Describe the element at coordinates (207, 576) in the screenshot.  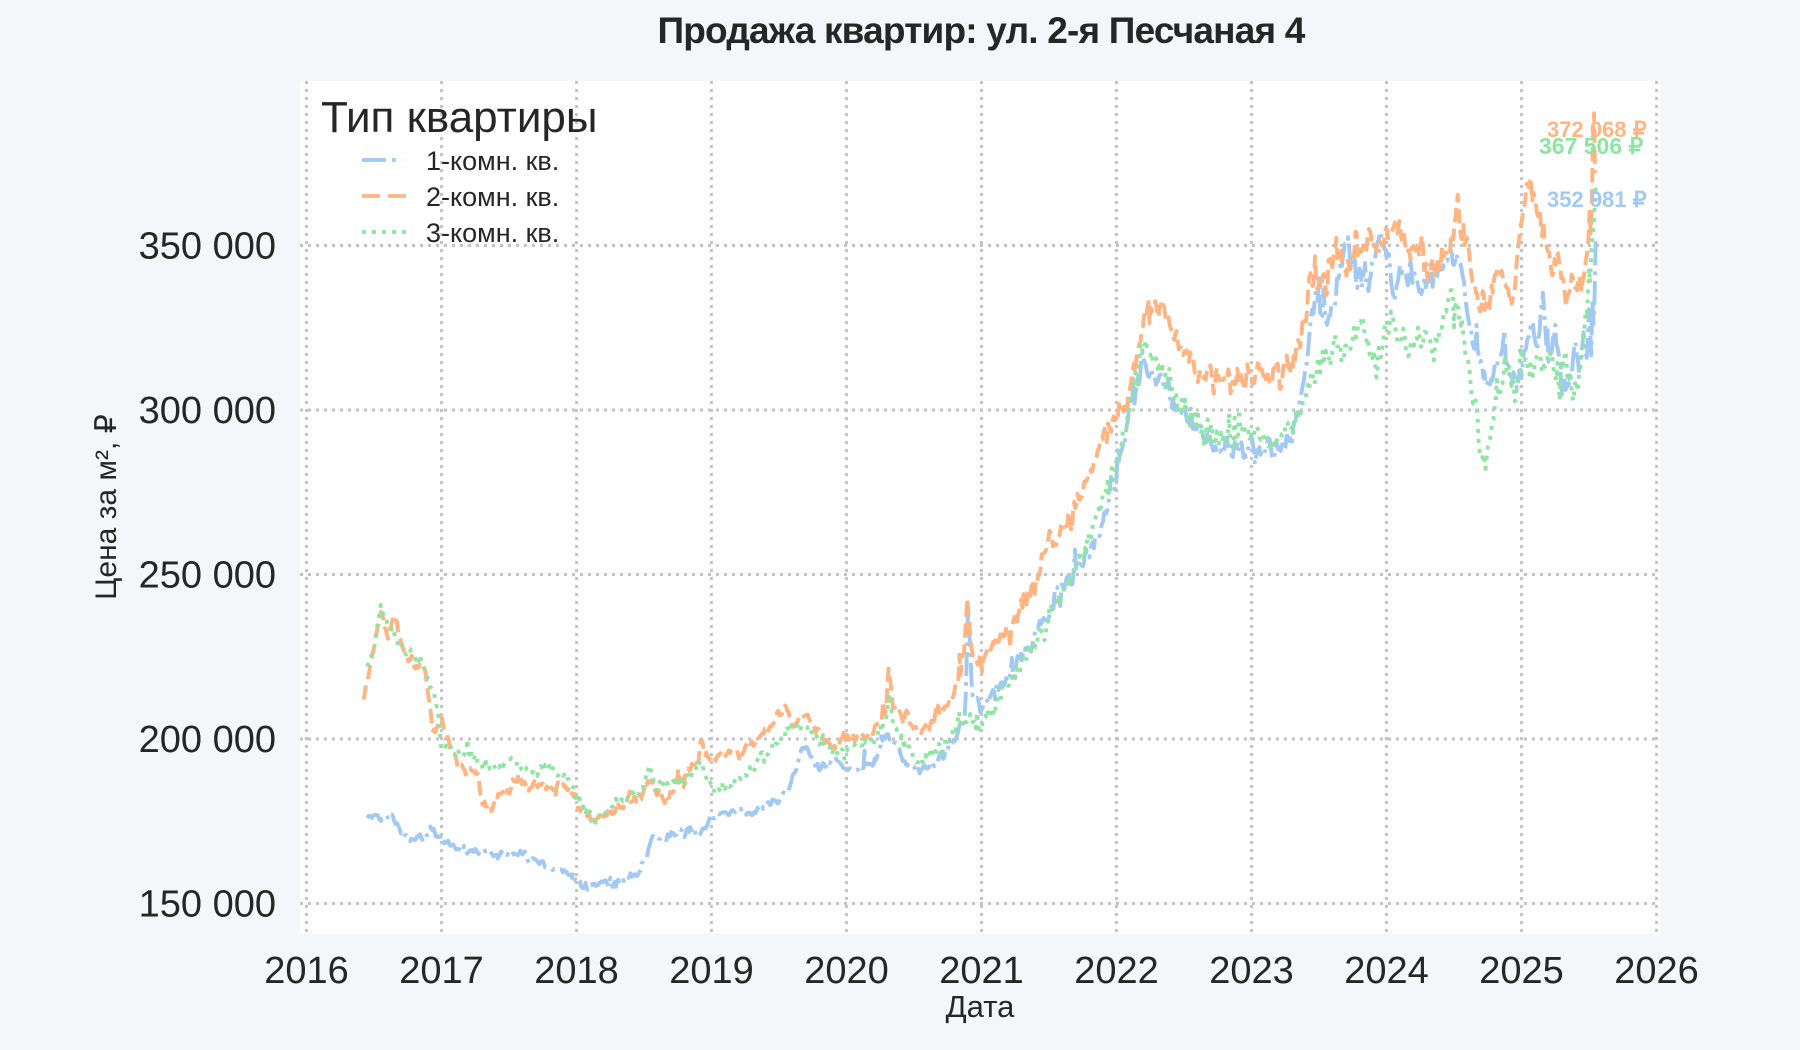
I see `svg-text: 250 000` at that location.